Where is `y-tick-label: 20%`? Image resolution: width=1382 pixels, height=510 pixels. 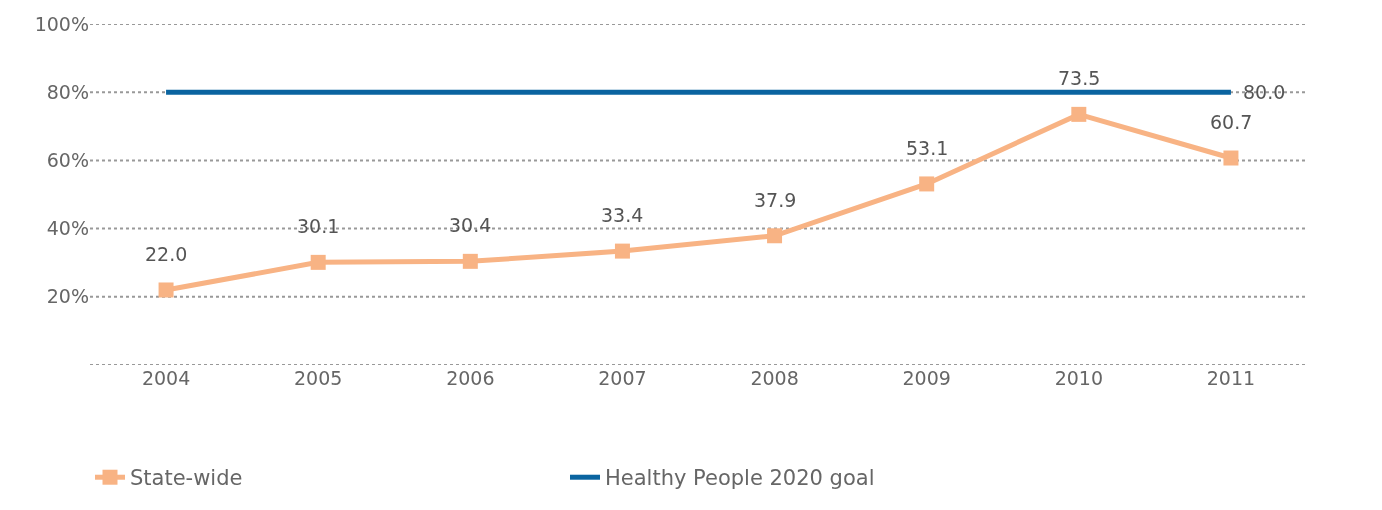
y-tick-label: 20% is located at coordinates (67, 296).